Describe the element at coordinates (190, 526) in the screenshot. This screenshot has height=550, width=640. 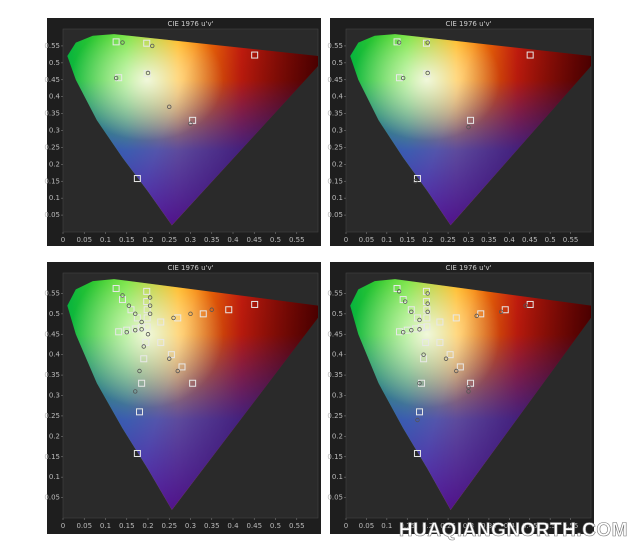
I see `x-tick-label: 0.3` at that location.